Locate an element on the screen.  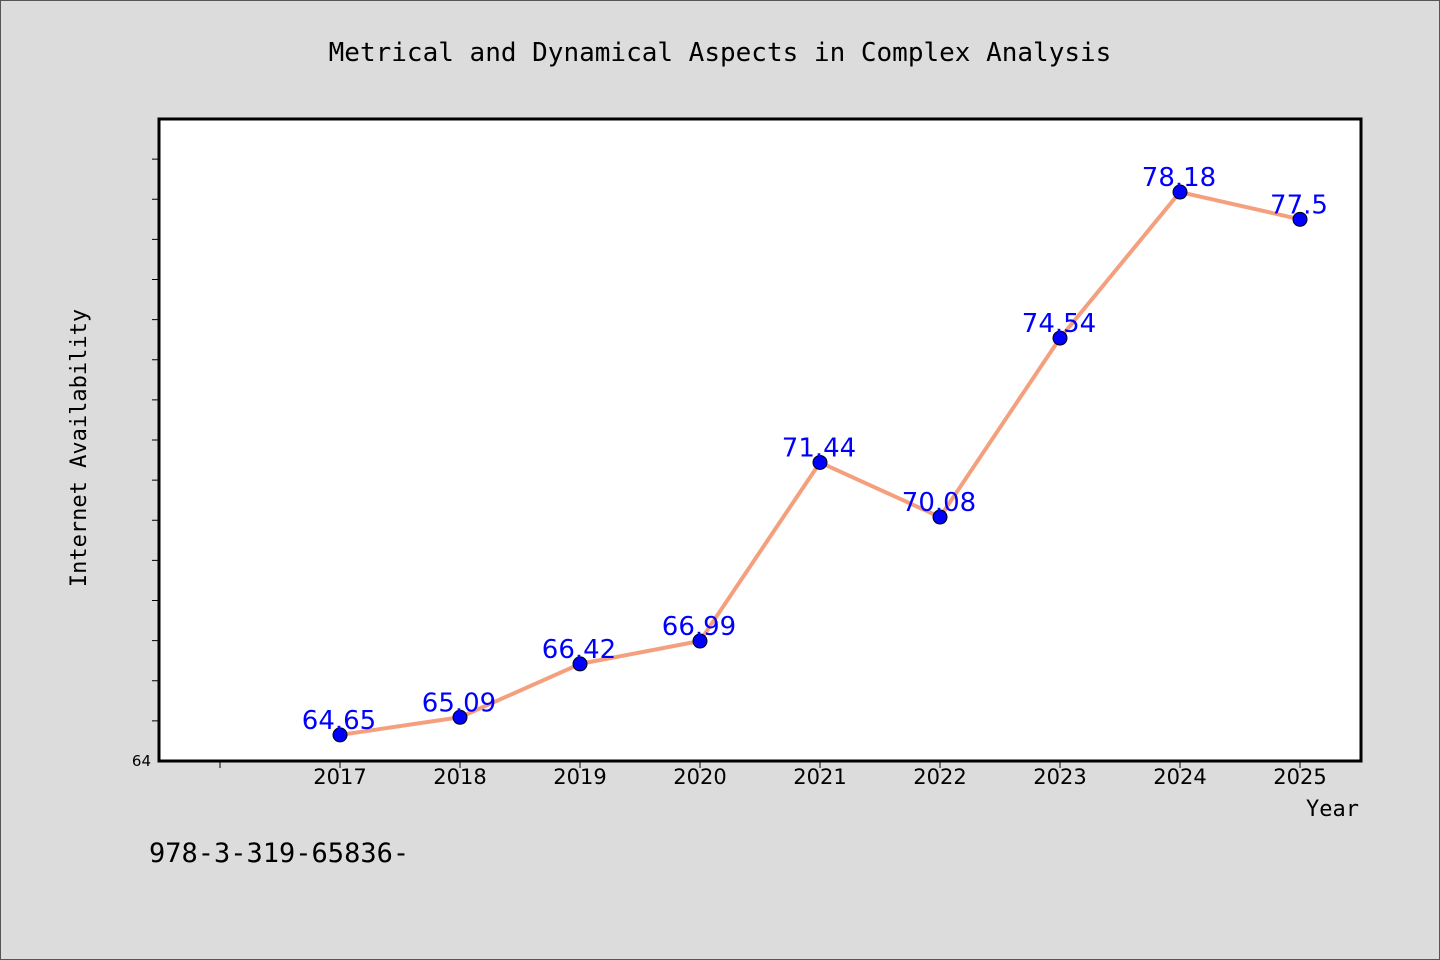
data-label-2018: 65.09 is located at coordinates (459, 703).